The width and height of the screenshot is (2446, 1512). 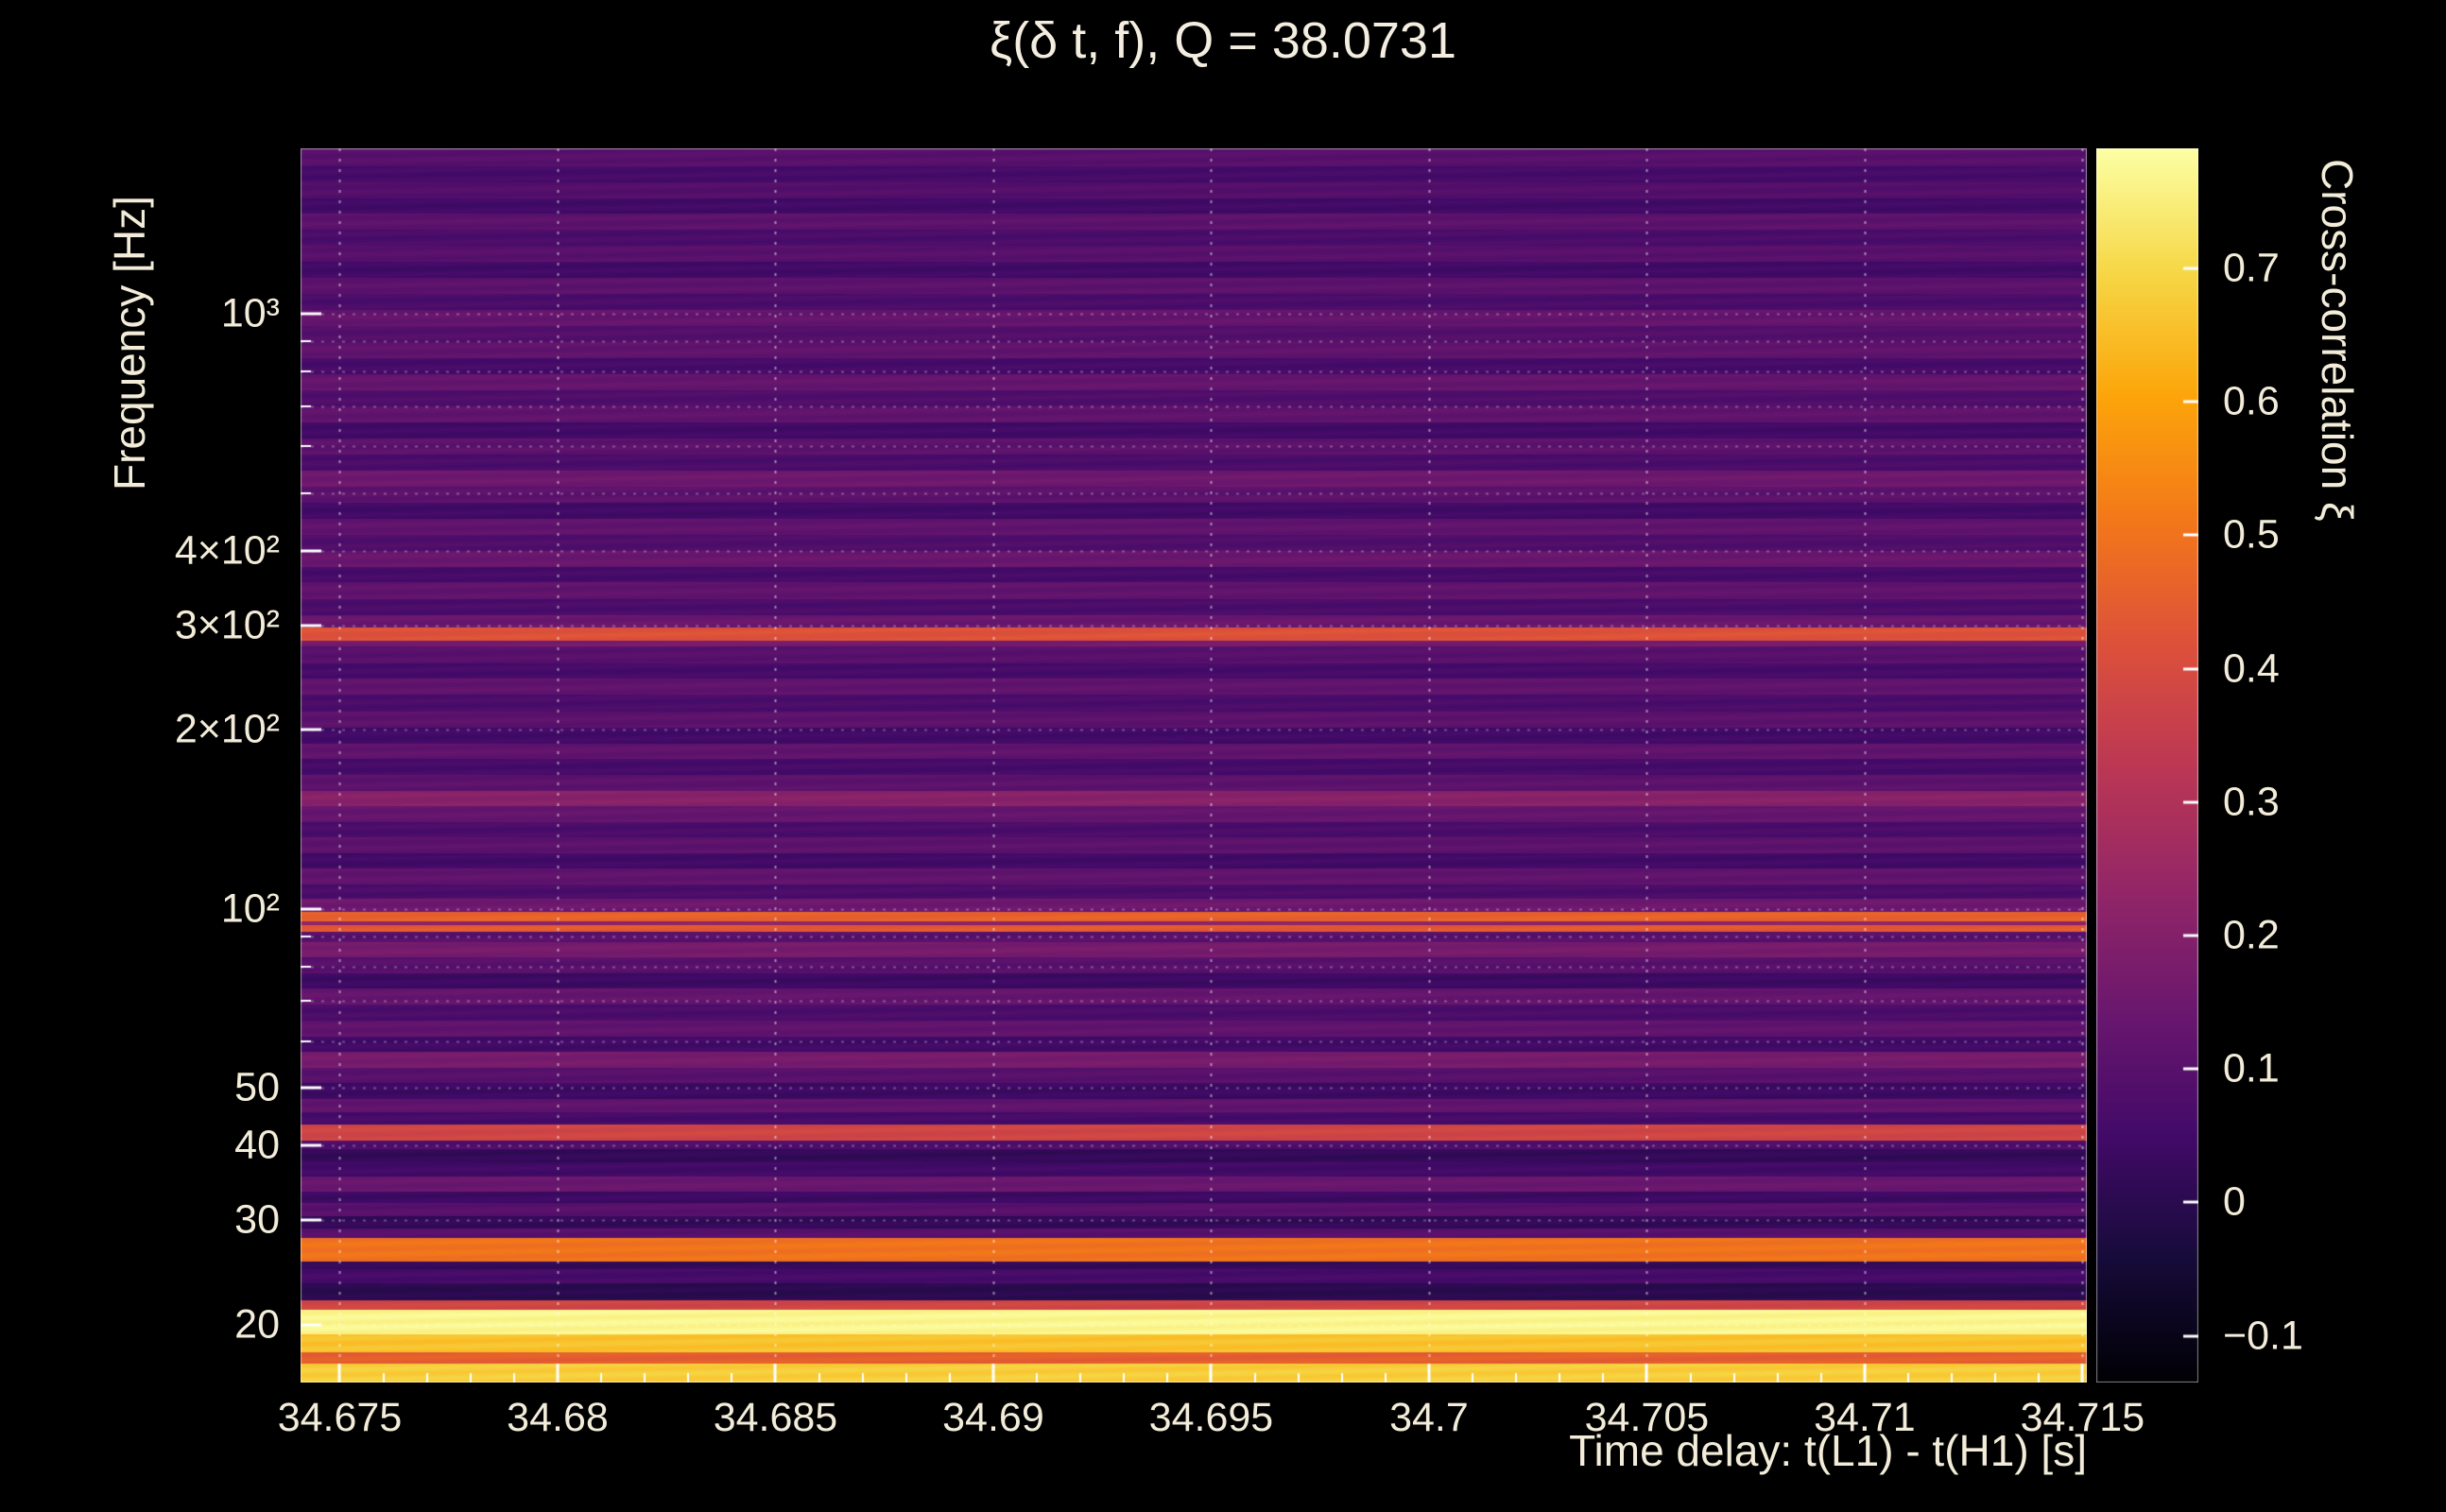 I want to click on x-tick-label: 34.69, so click(x=993, y=1417).